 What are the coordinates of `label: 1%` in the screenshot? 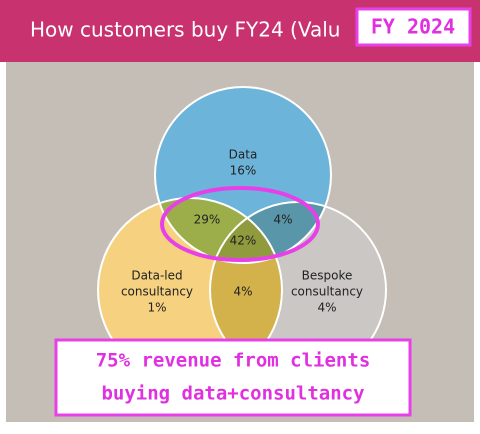 It's located at (156, 308).